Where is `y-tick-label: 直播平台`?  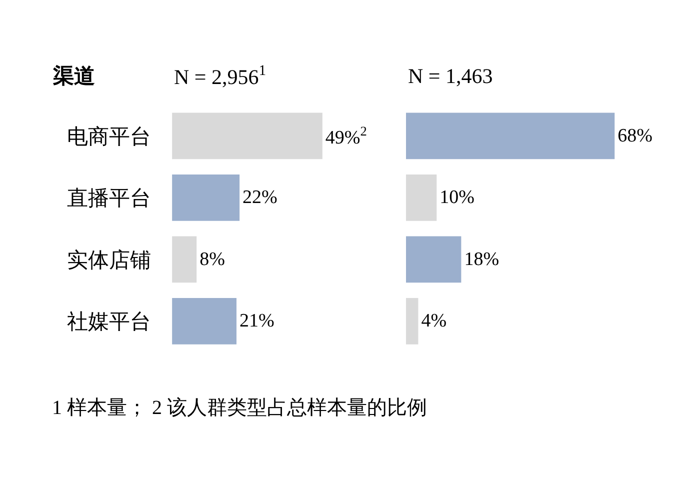
y-tick-label: 直播平台 is located at coordinates (109, 198).